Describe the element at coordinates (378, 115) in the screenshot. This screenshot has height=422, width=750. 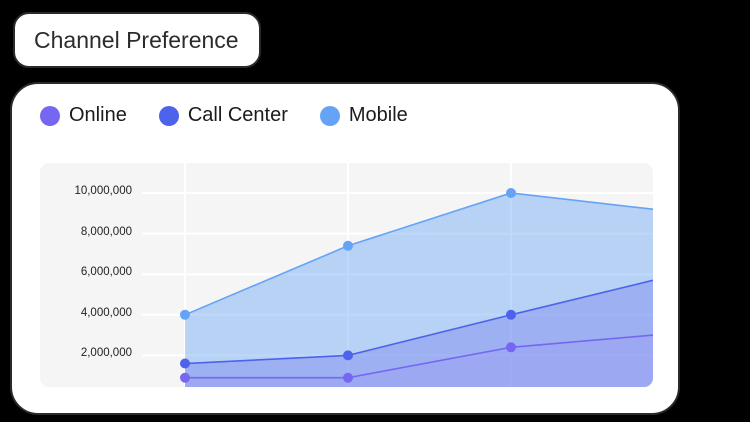
I see `legend-label: Mobile` at that location.